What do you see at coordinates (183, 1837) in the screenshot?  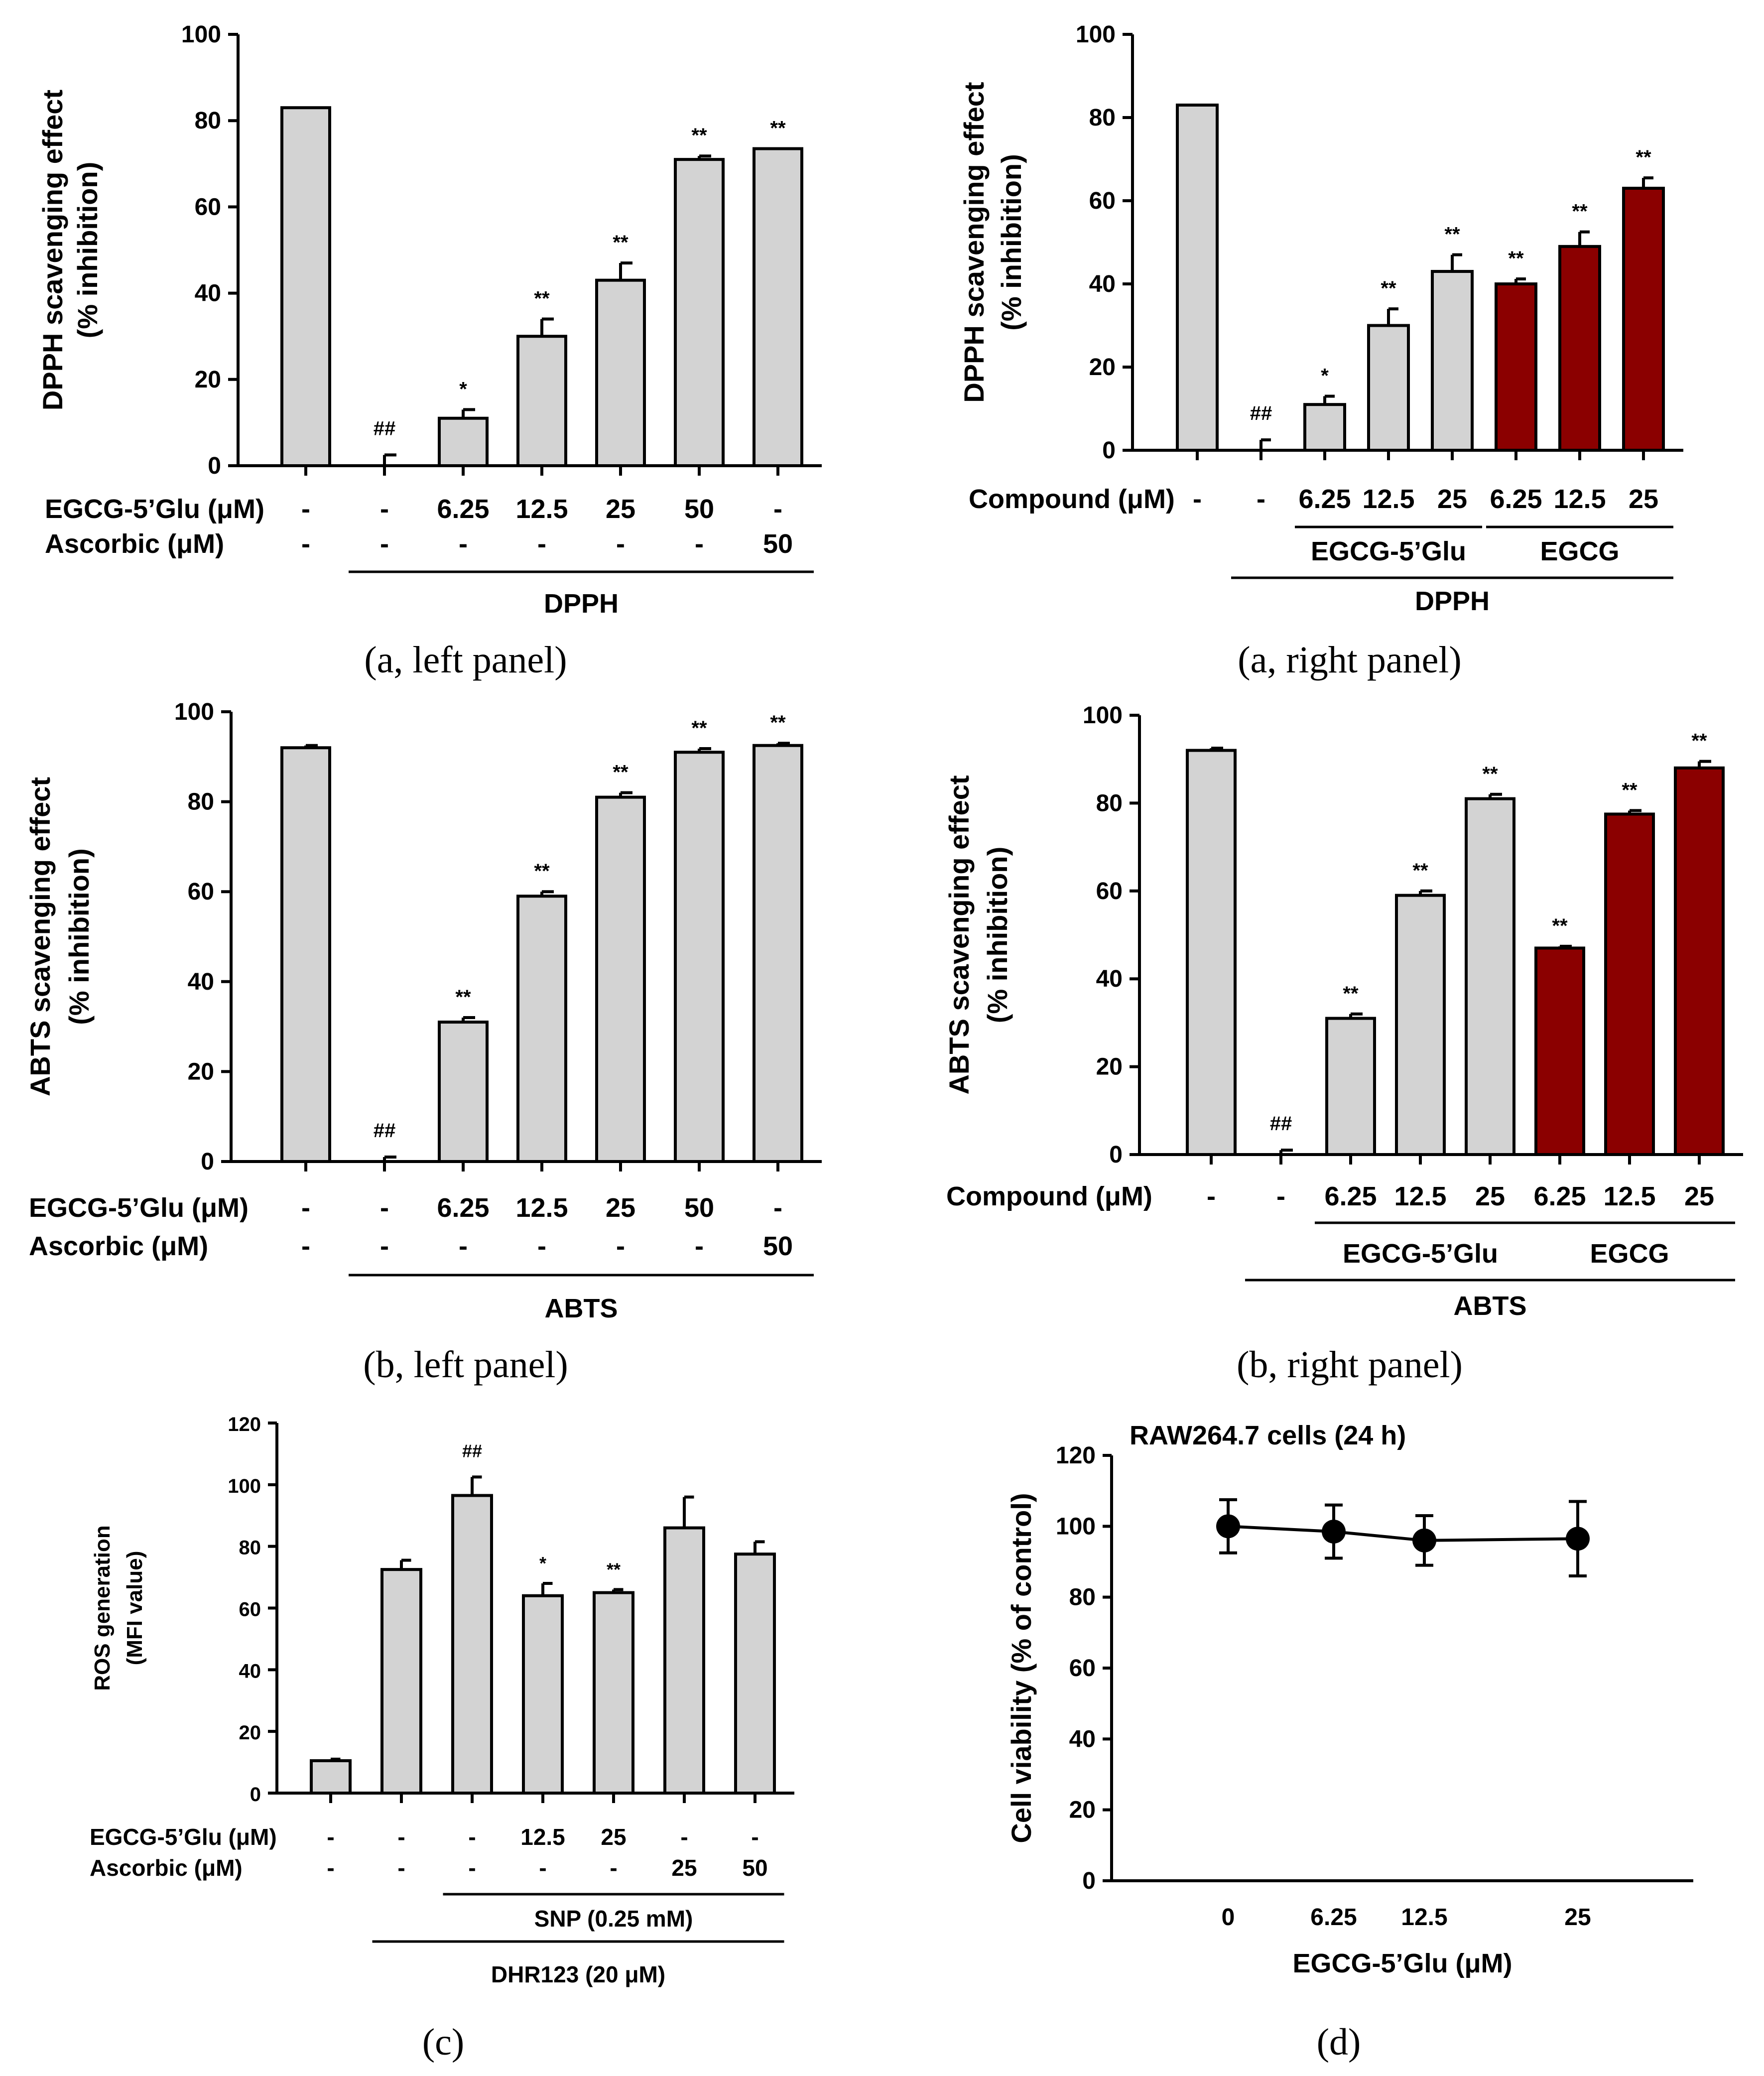 I see `condition-row-label: EGCG-5’Glu (μM)` at bounding box center [183, 1837].